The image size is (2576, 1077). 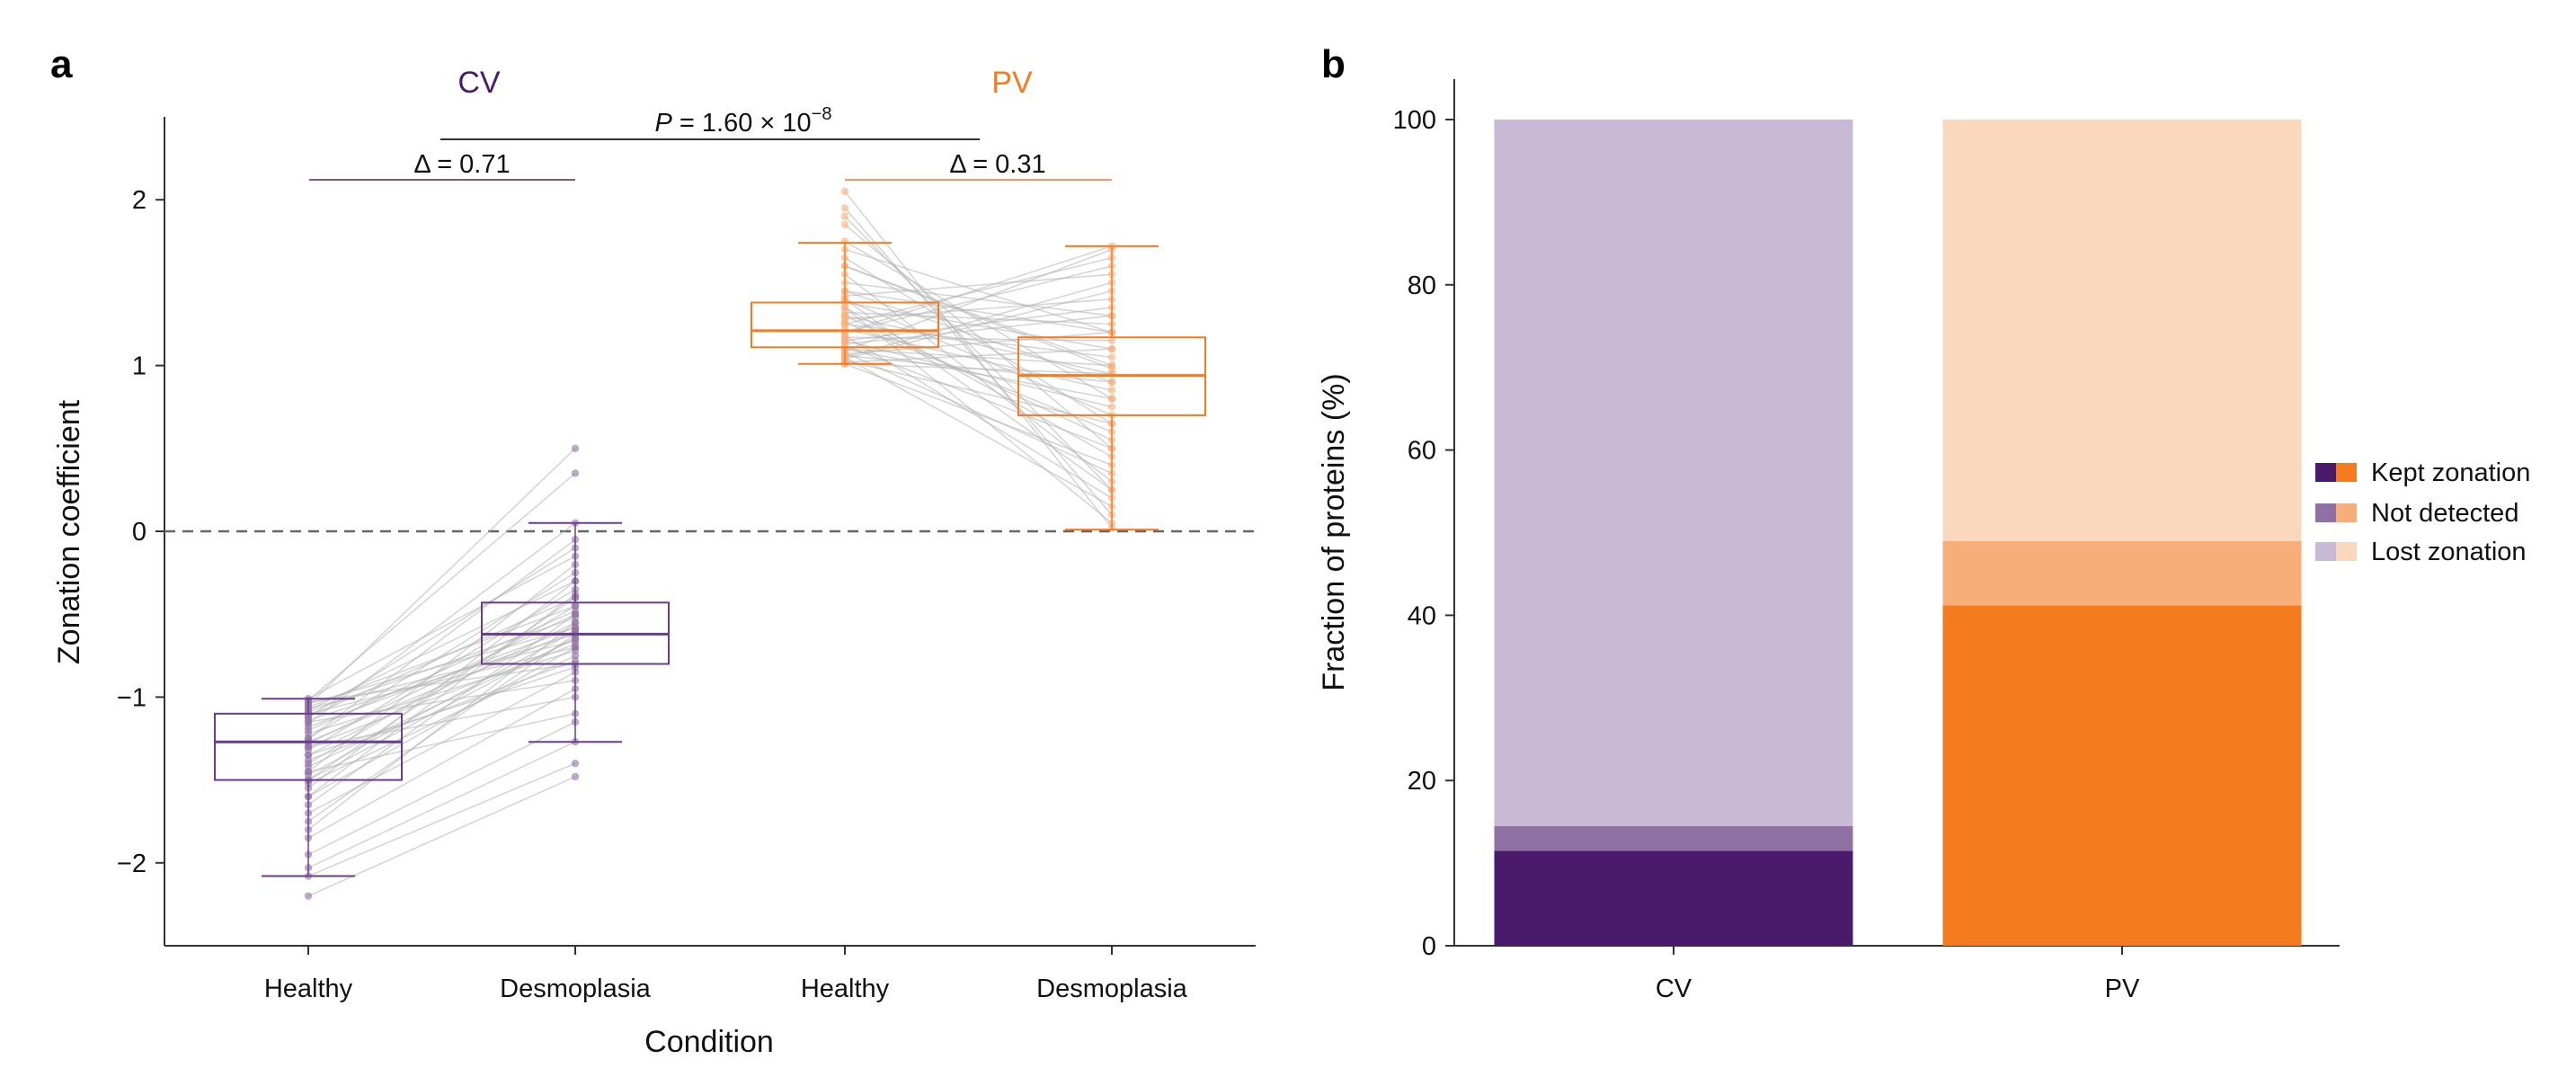 What do you see at coordinates (1012, 83) in the screenshot?
I see `group-label-pv: PV` at bounding box center [1012, 83].